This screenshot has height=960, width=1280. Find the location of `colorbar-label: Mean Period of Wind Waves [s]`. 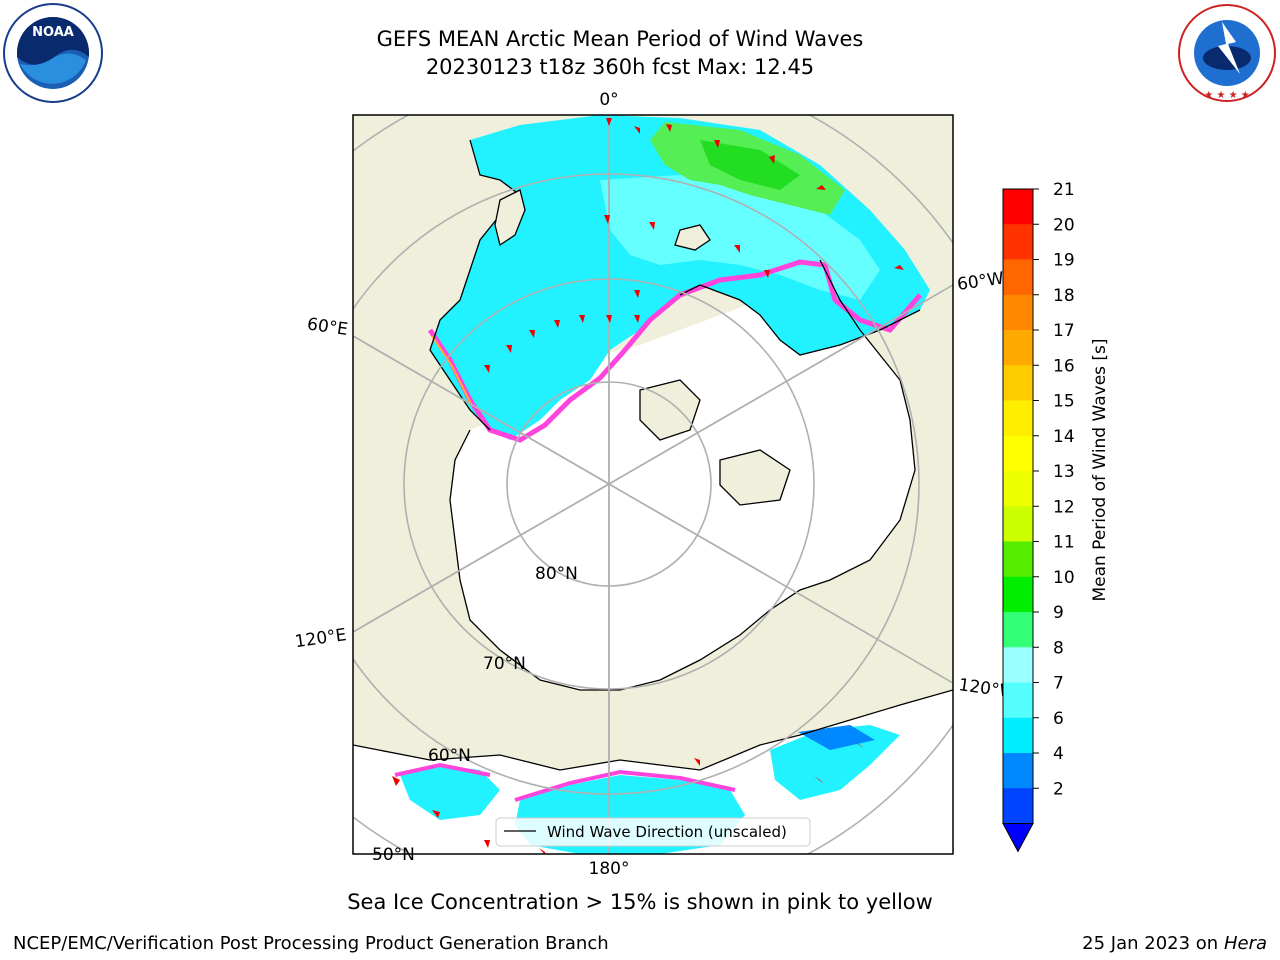

colorbar-label: Mean Period of Wind Waves [s] is located at coordinates (1100, 469).